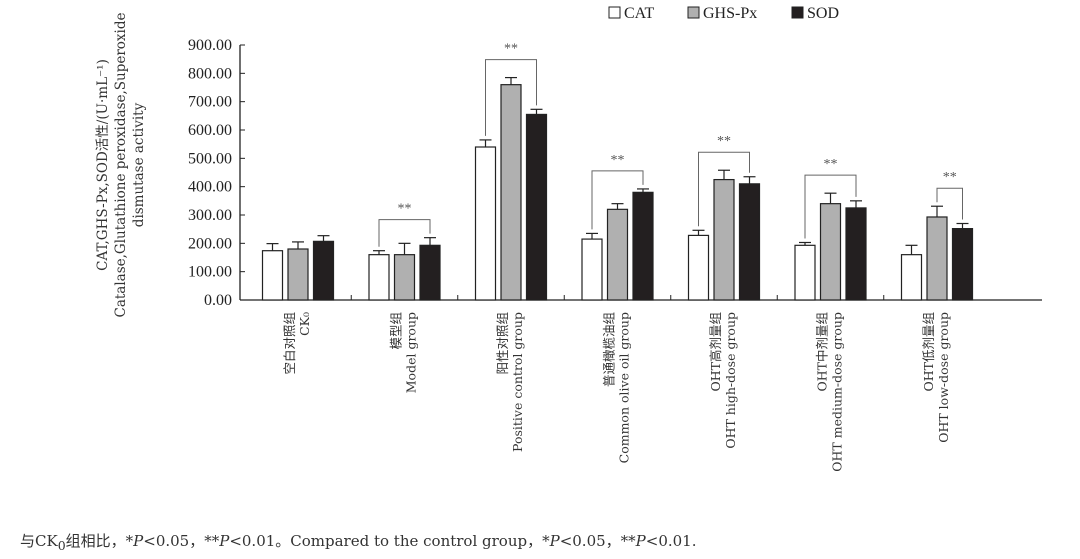 This screenshot has height=559, width=1080. I want to click on x-label-zh: OHT低剂量组, so click(928, 352).